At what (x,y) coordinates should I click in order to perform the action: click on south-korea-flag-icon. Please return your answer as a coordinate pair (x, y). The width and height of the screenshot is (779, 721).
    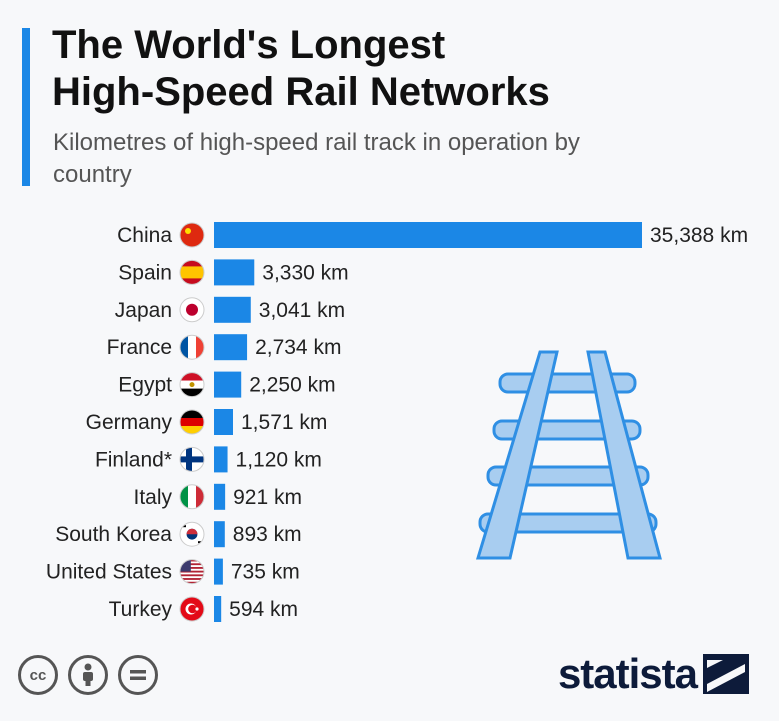
    Looking at the image, I should click on (192, 534).